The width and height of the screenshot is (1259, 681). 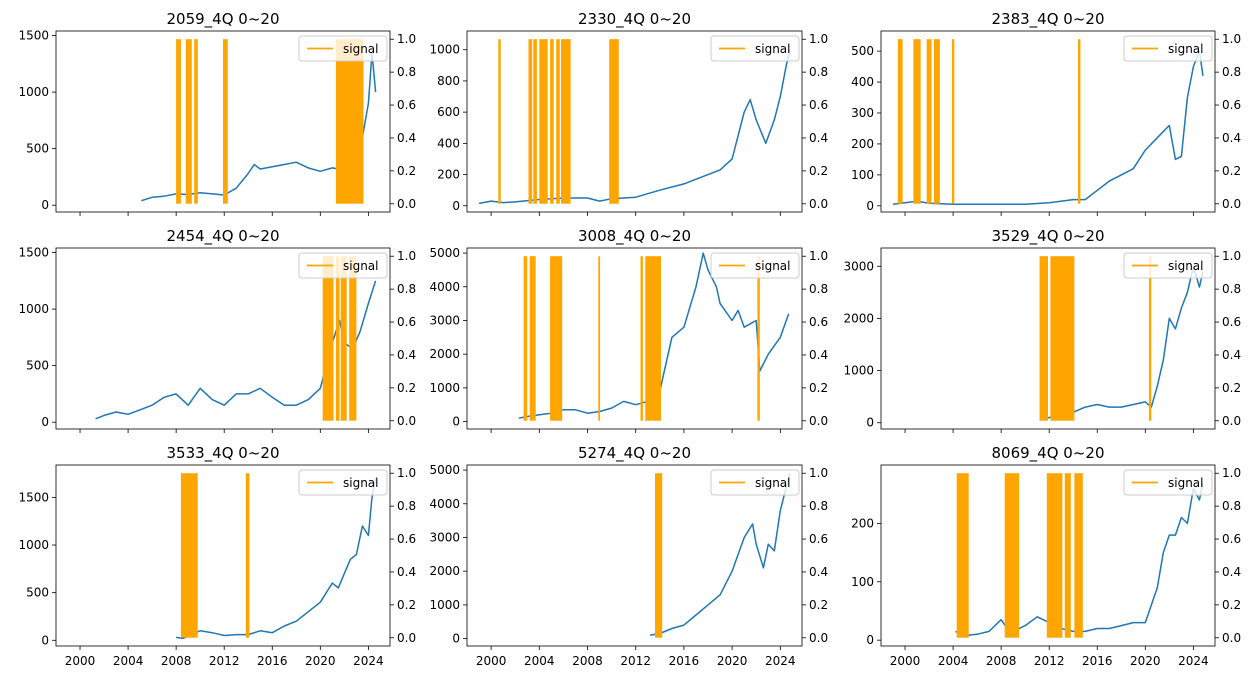 What do you see at coordinates (862, 113) in the screenshot?
I see `y-tick-label: 300` at bounding box center [862, 113].